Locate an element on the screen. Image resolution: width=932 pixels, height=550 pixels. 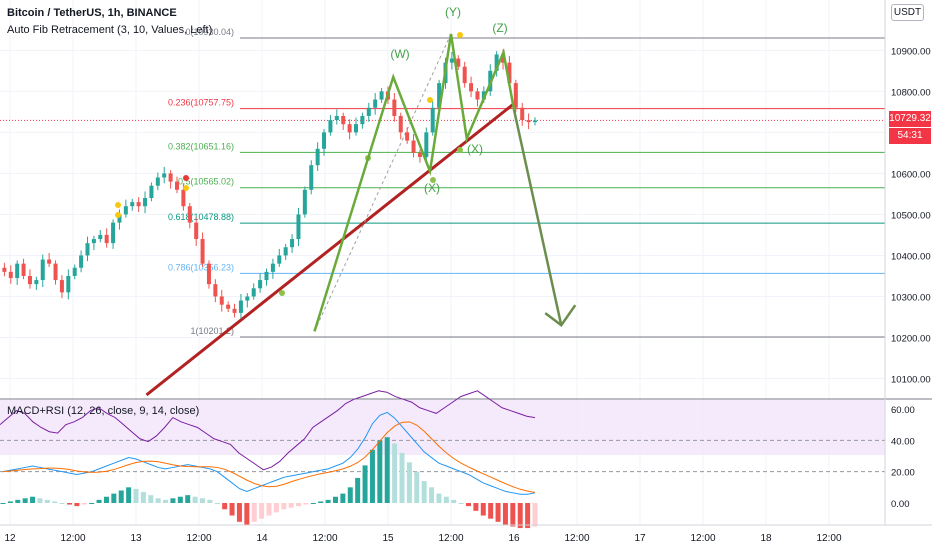
wave-label: (X) is located at coordinates (475, 149).